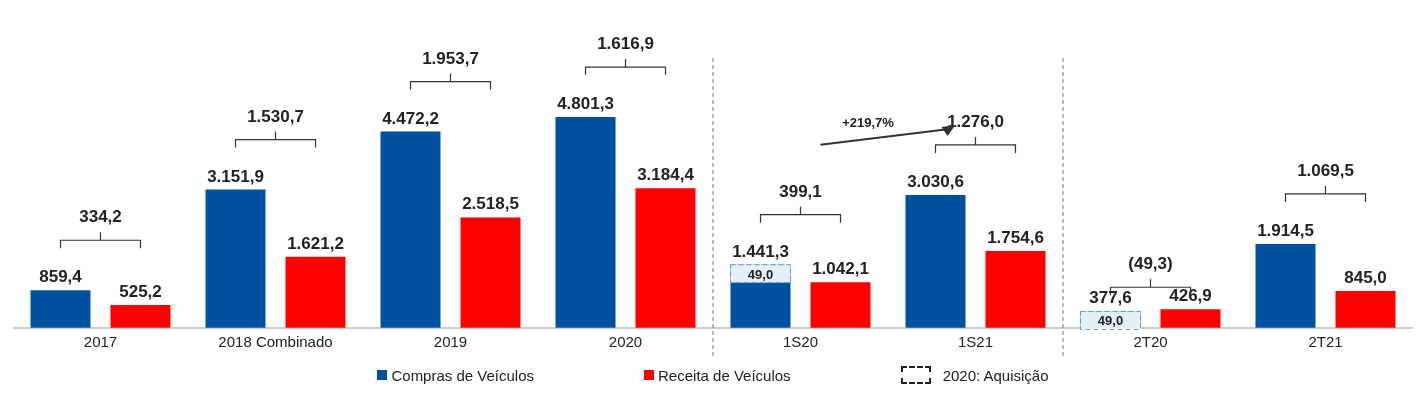 Image resolution: width=1426 pixels, height=400 pixels. I want to click on legend-label: Compras de Veículos, so click(462, 375).